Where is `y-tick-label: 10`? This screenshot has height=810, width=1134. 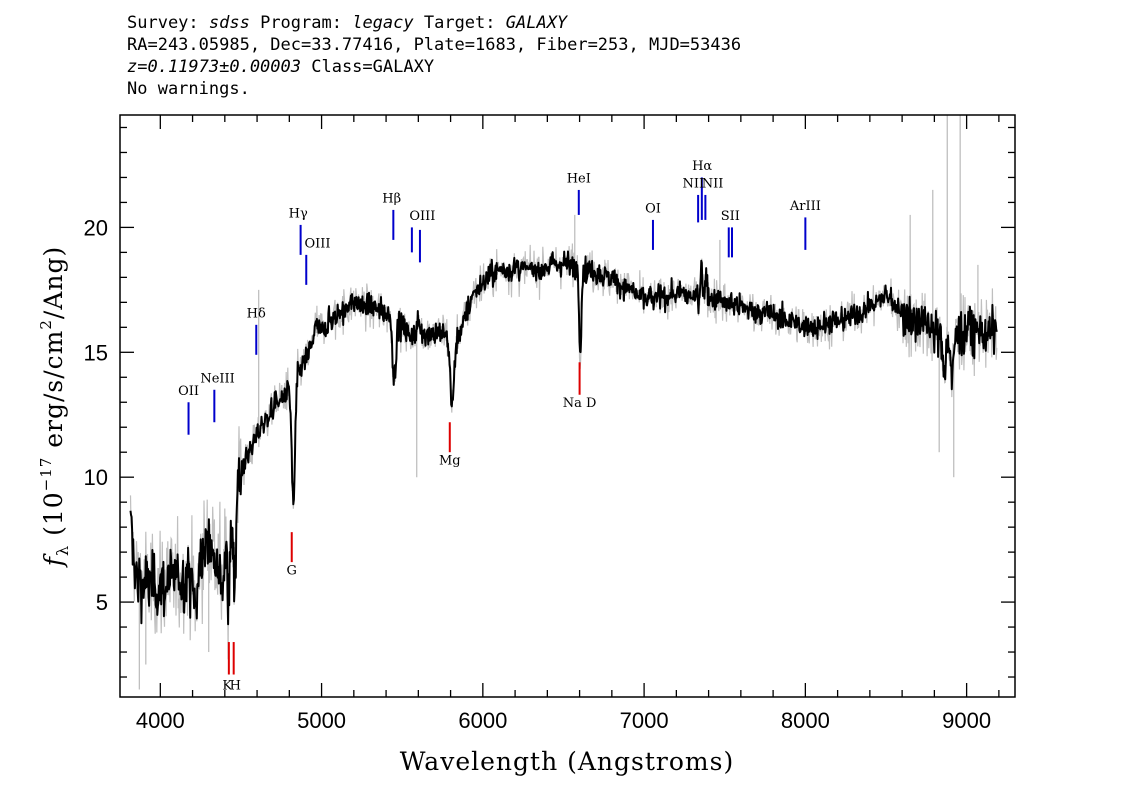
y-tick-label: 10 is located at coordinates (96, 477).